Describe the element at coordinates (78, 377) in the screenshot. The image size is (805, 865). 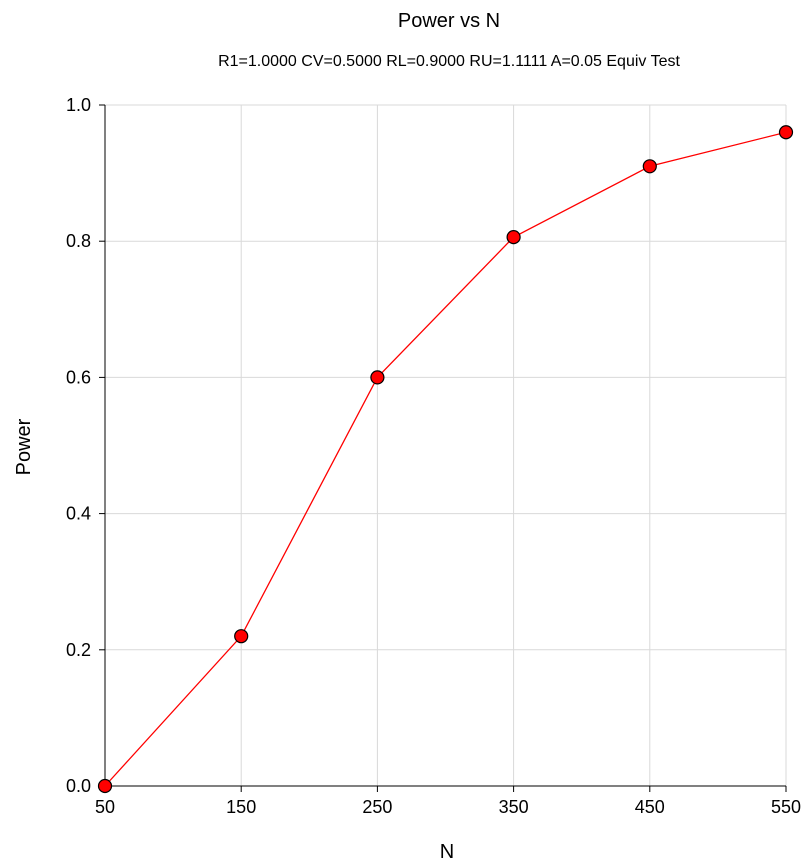
I see `y-tick-label: 0.6` at that location.